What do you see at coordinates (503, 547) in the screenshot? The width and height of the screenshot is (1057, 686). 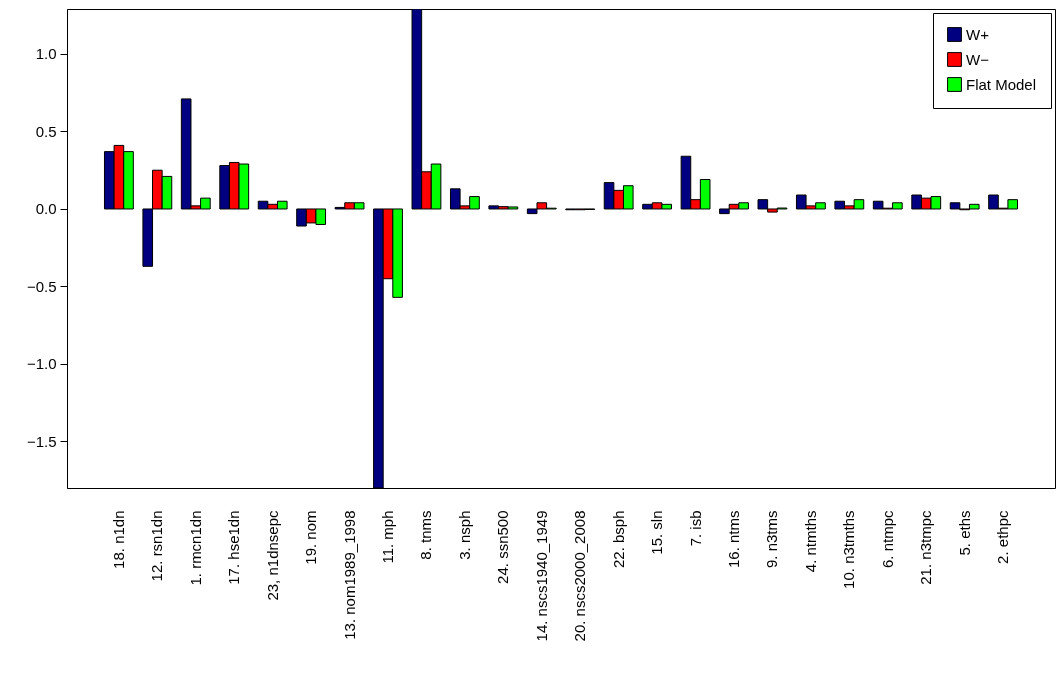 I see `x-tick-label: 24. ssn500` at bounding box center [503, 547].